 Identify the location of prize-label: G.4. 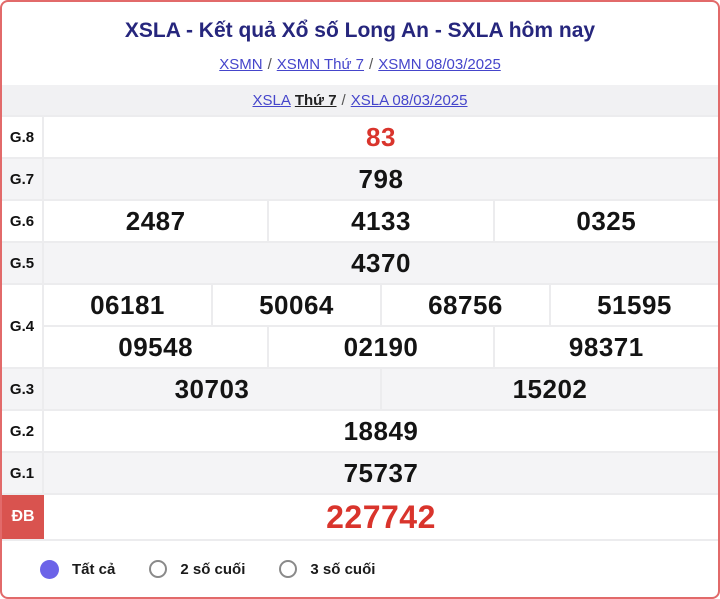
(23, 326).